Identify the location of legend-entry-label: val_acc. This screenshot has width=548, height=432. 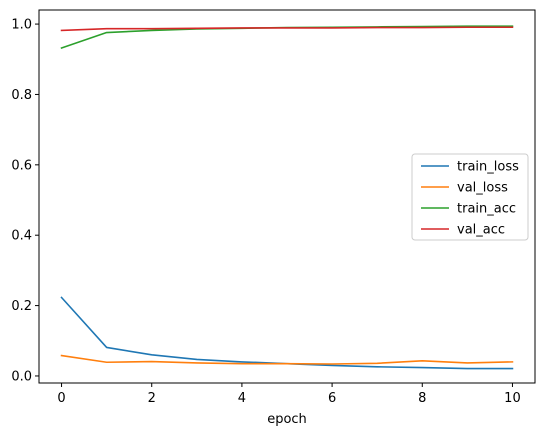
(481, 230).